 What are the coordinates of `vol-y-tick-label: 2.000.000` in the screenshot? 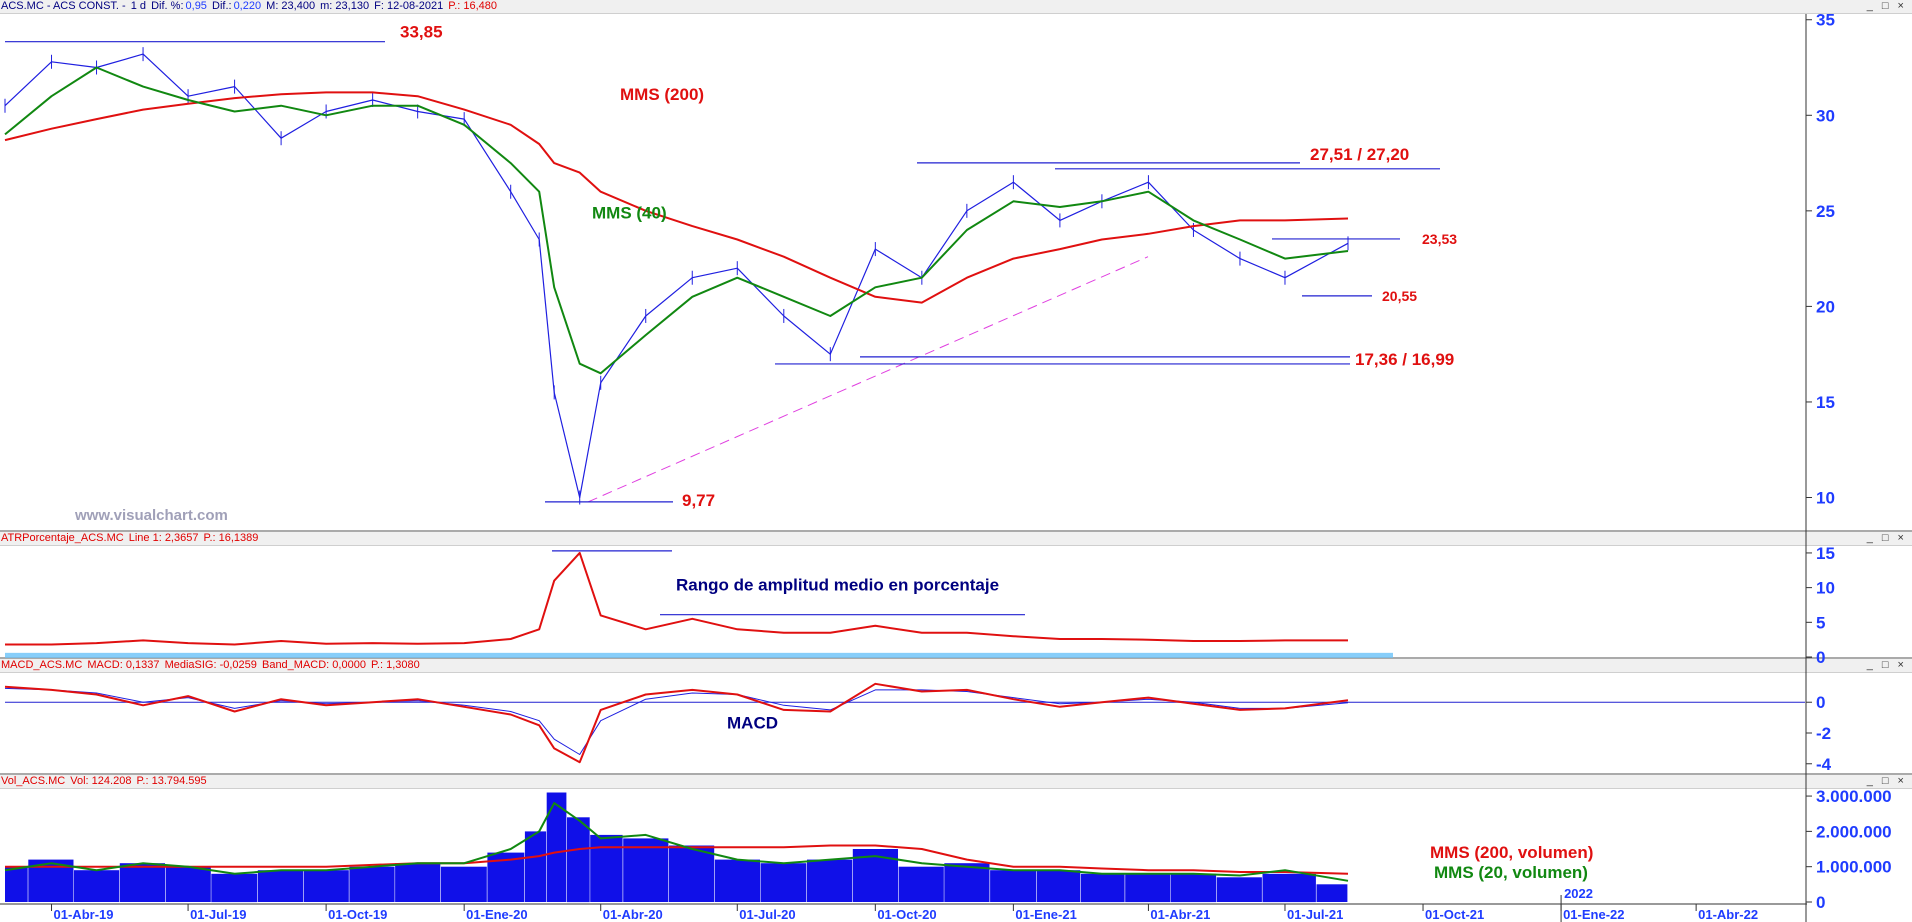 It's located at (1854, 831).